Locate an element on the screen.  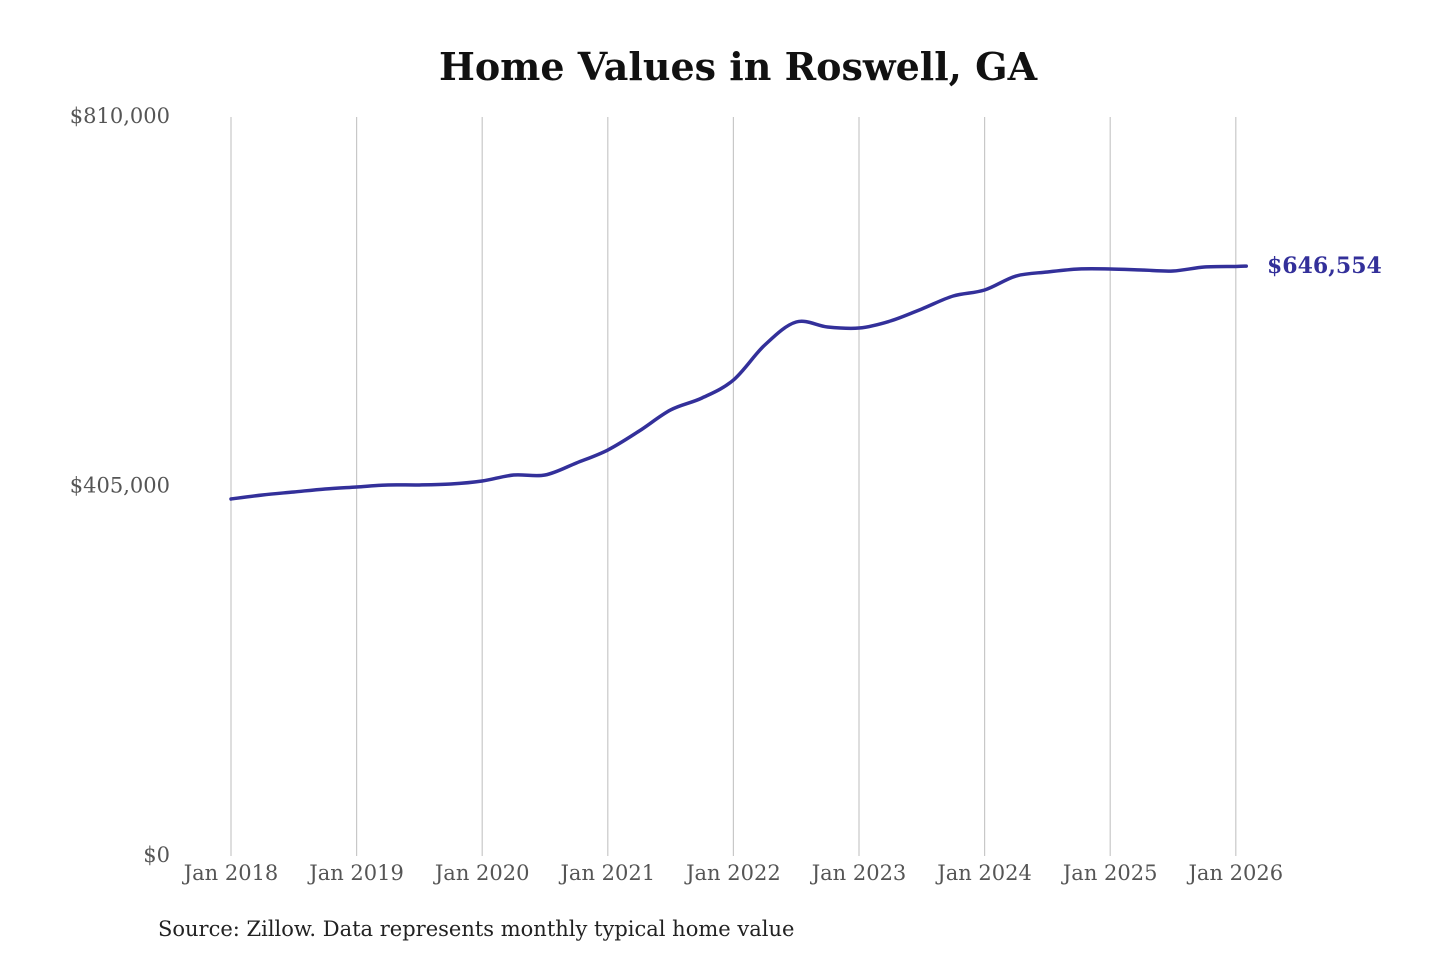
end-value-label: $646,554 is located at coordinates (1324, 266).